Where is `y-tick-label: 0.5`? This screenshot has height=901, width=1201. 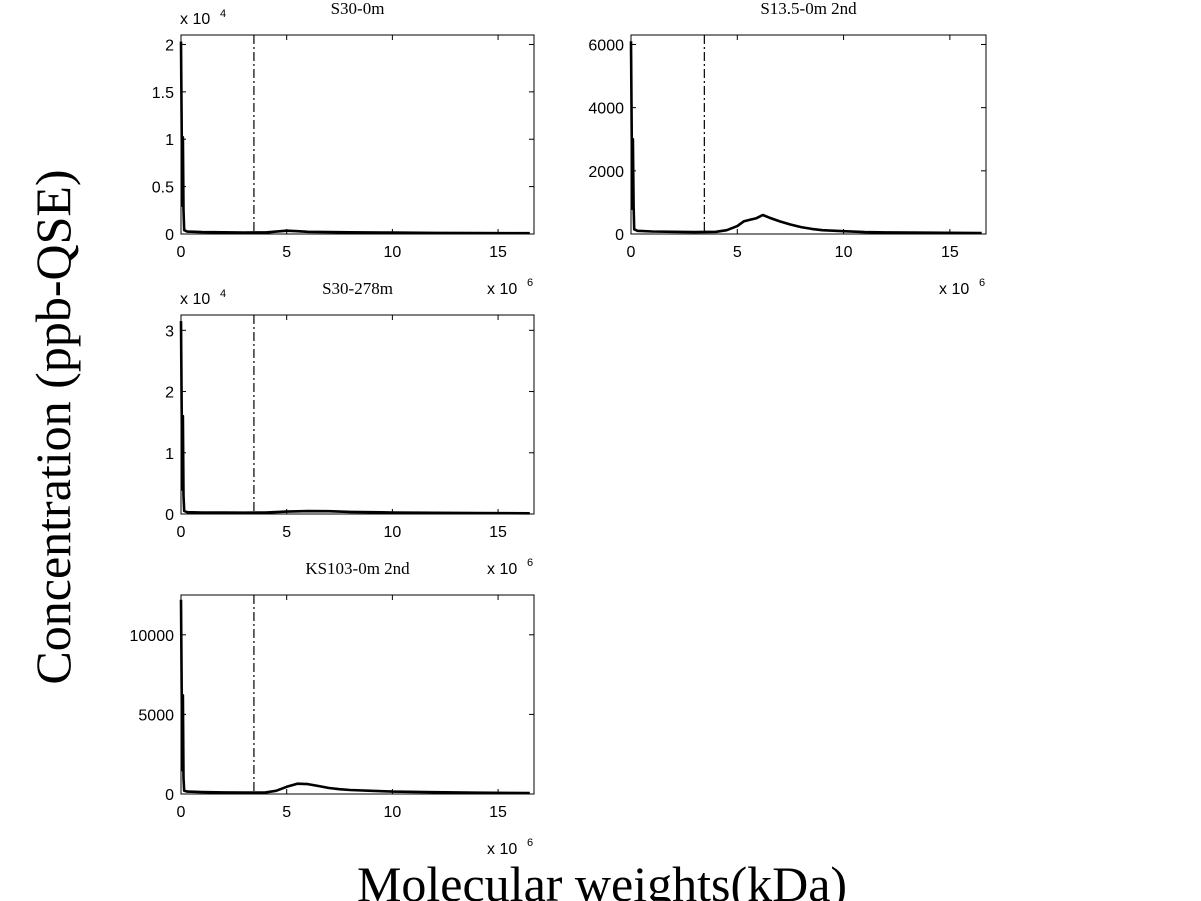
y-tick-label: 0.5 is located at coordinates (163, 188).